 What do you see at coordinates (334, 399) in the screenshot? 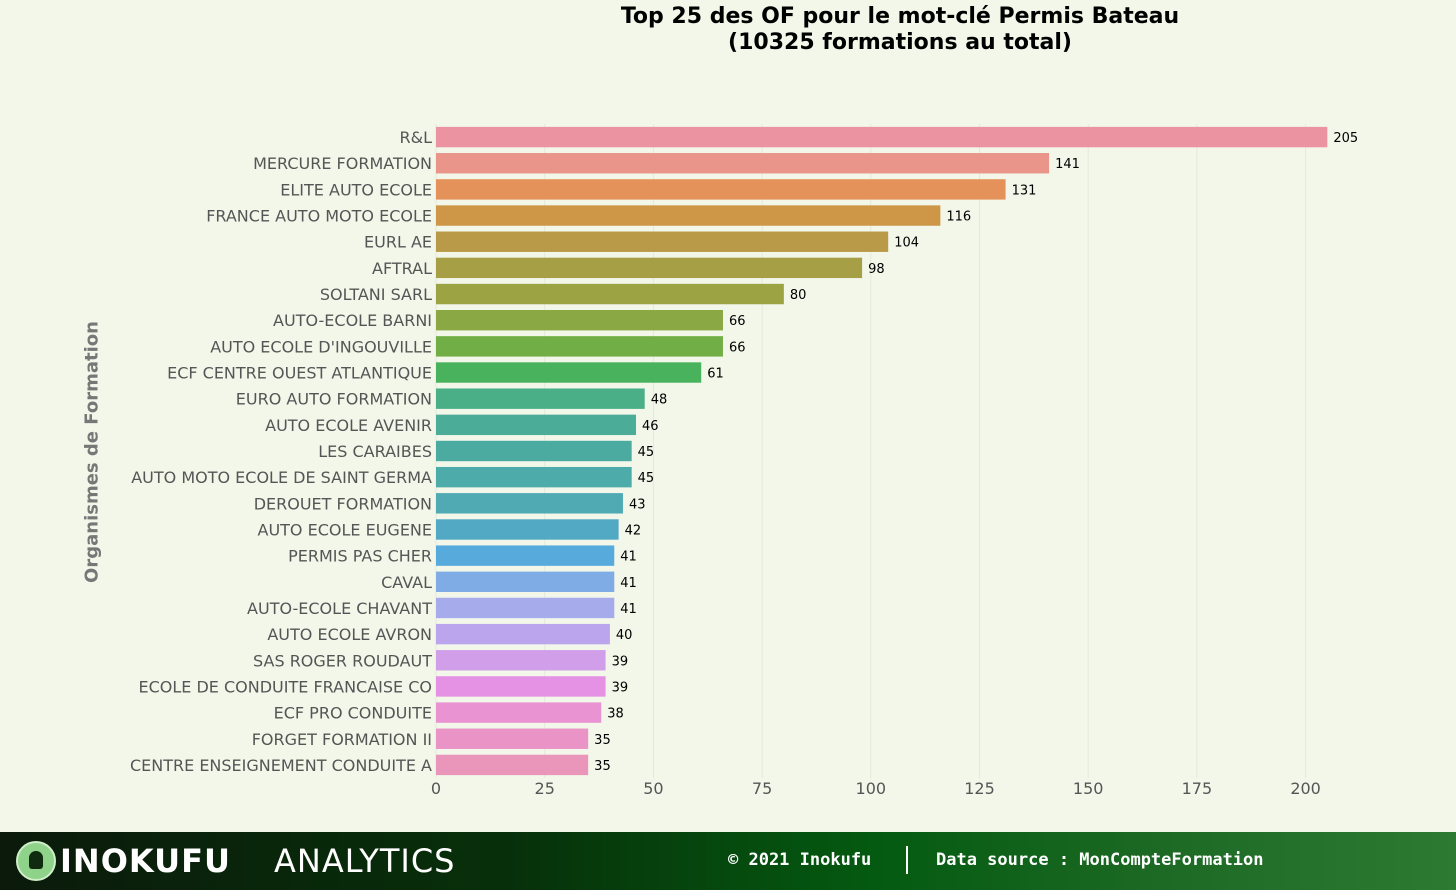
I see `category-label: EURO AUTO FORMATION` at bounding box center [334, 399].